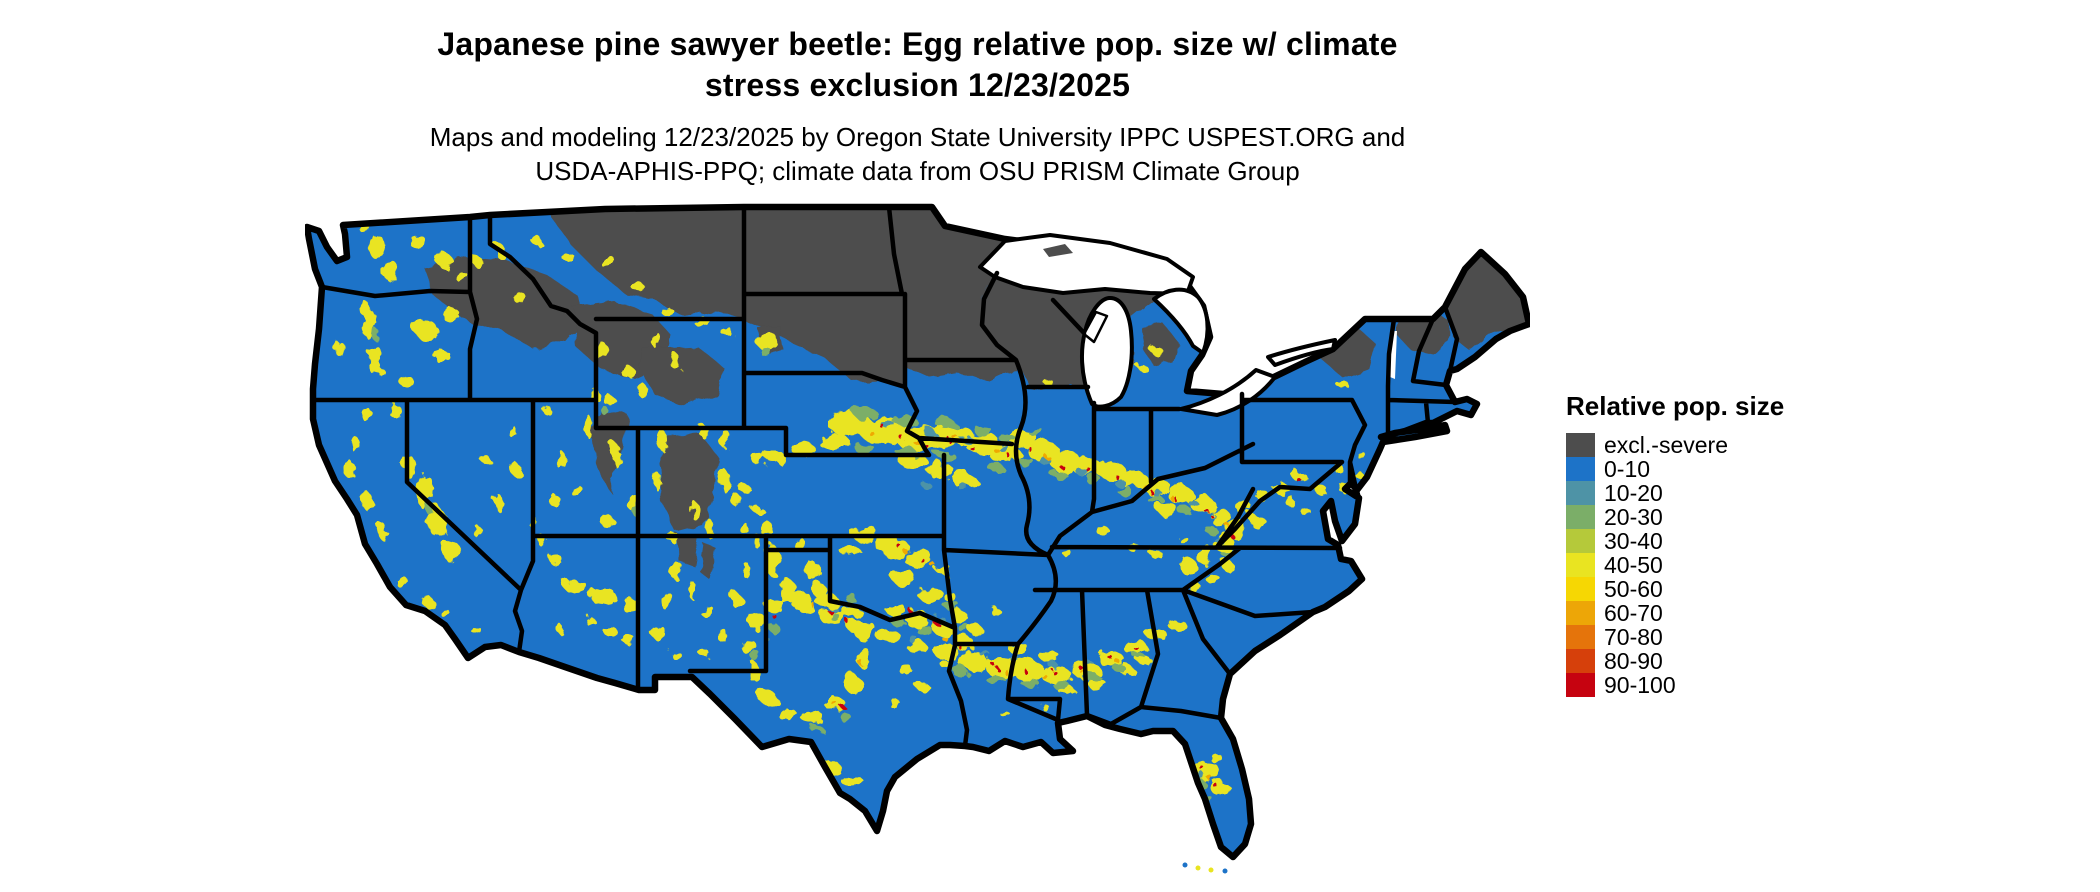  I want to click on legend-row: 40-50, so click(1675, 565).